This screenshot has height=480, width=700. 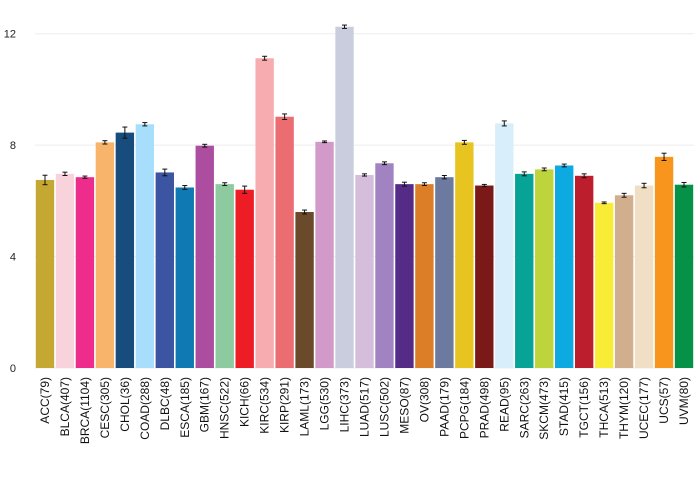 What do you see at coordinates (464, 408) in the screenshot?
I see `x-tick-label: PCPG(184)` at bounding box center [464, 408].